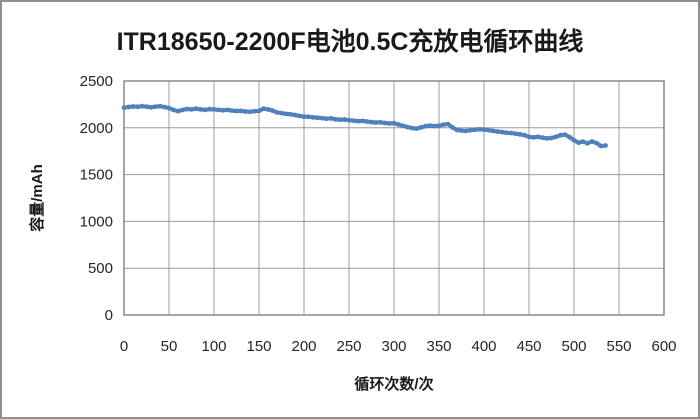  Describe the element at coordinates (124, 346) in the screenshot. I see `x-tick-label: 0` at that location.